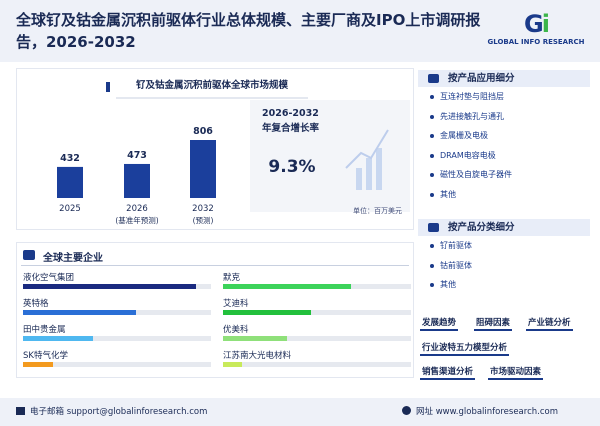  Describe the element at coordinates (290, 113) in the screenshot. I see `cagr-period: 2026-2032` at that location.